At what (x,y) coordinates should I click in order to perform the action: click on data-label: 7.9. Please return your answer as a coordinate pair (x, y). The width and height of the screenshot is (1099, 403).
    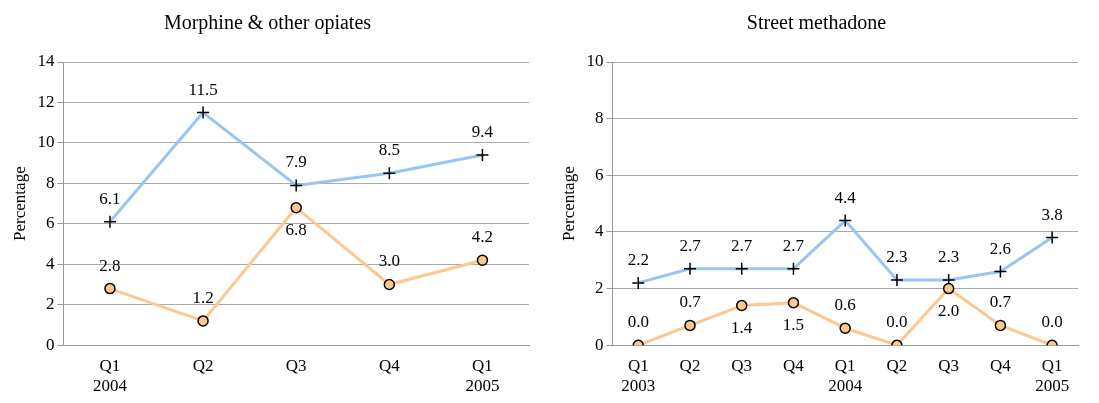
    Looking at the image, I should click on (296, 162).